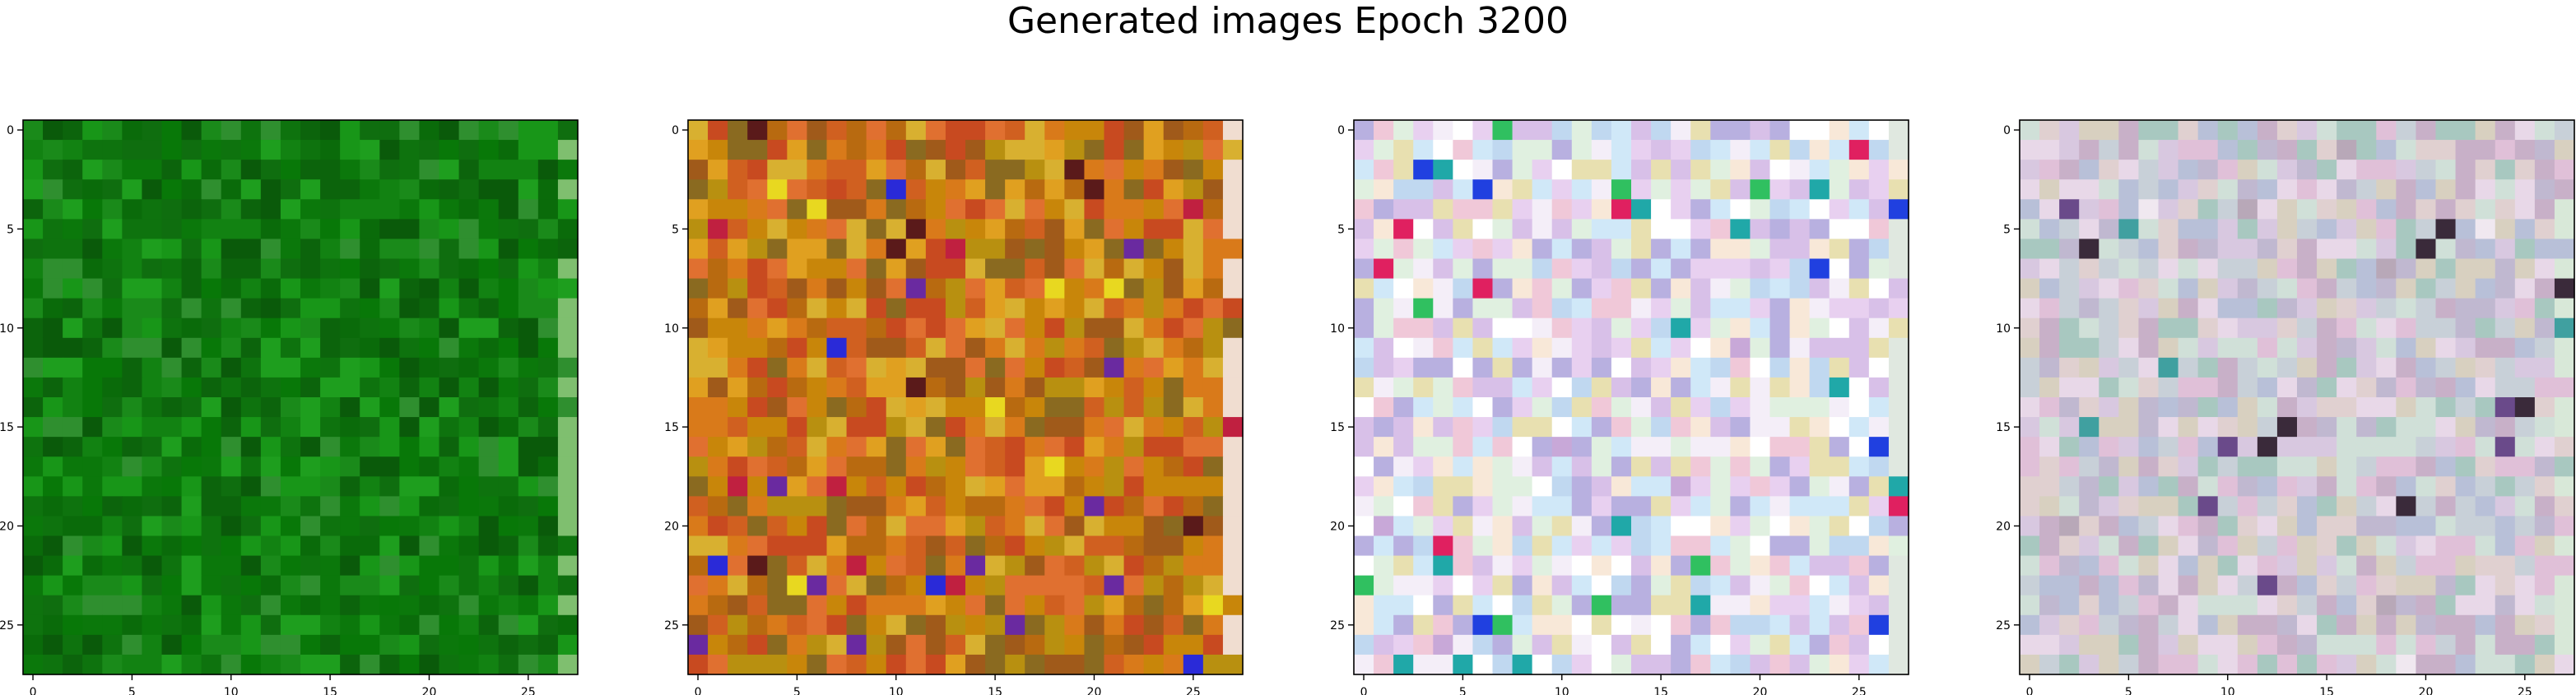  I want to click on y-tick-label: 10, so click(7, 329).